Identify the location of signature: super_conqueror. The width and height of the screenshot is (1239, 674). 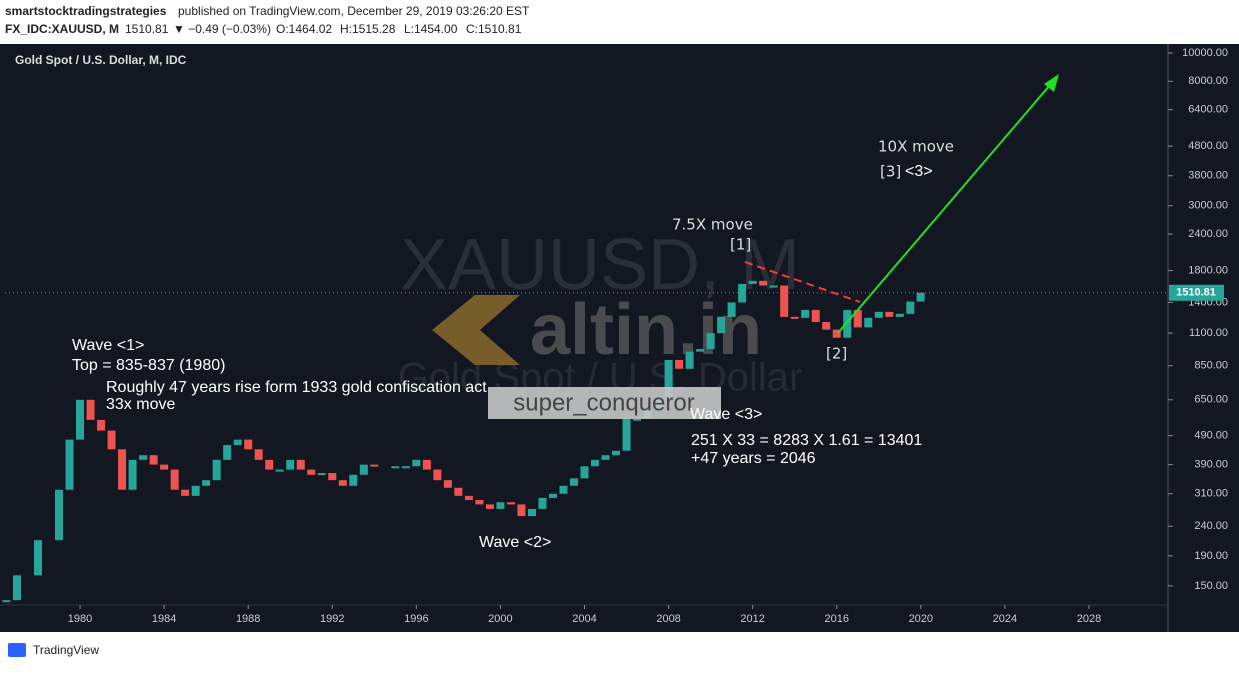
(603, 402).